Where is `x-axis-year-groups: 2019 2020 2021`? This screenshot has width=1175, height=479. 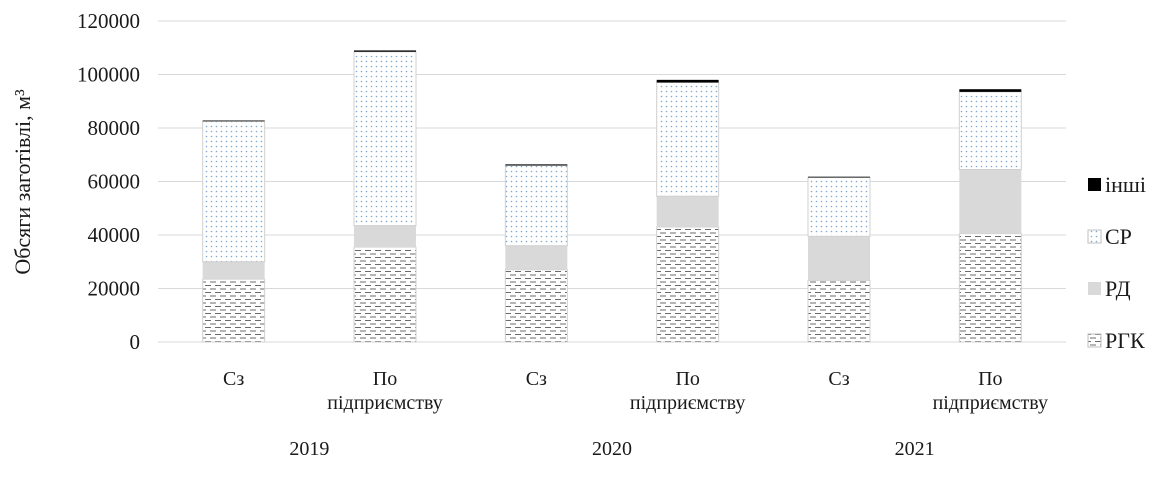 x-axis-year-groups: 2019 2020 2021 is located at coordinates (611, 449).